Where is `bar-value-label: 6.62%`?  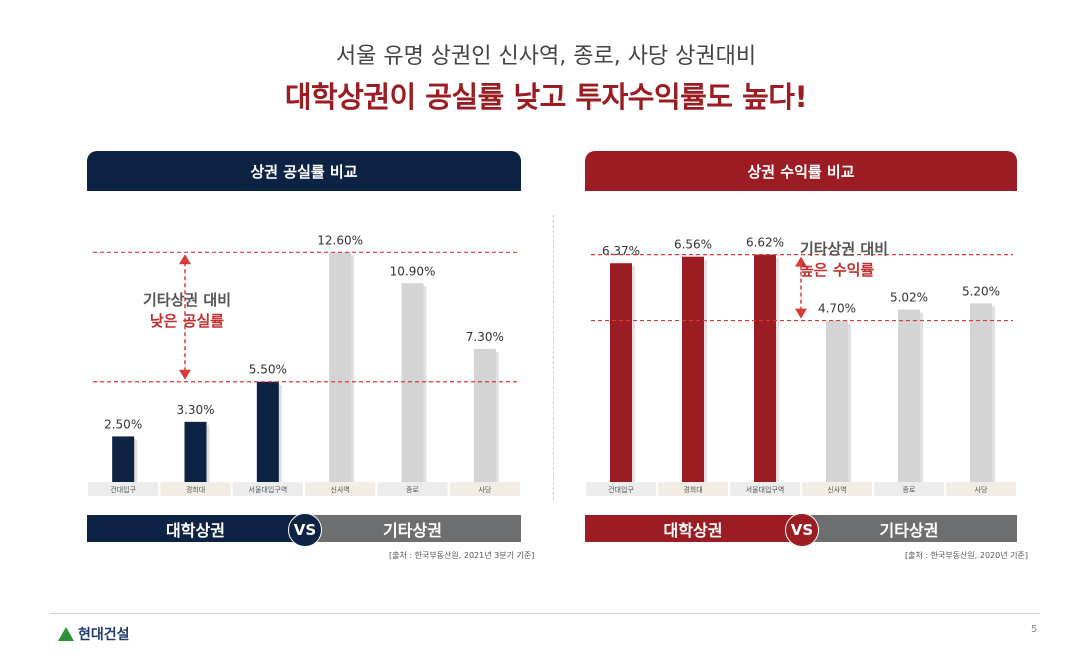
bar-value-label: 6.62% is located at coordinates (765, 243).